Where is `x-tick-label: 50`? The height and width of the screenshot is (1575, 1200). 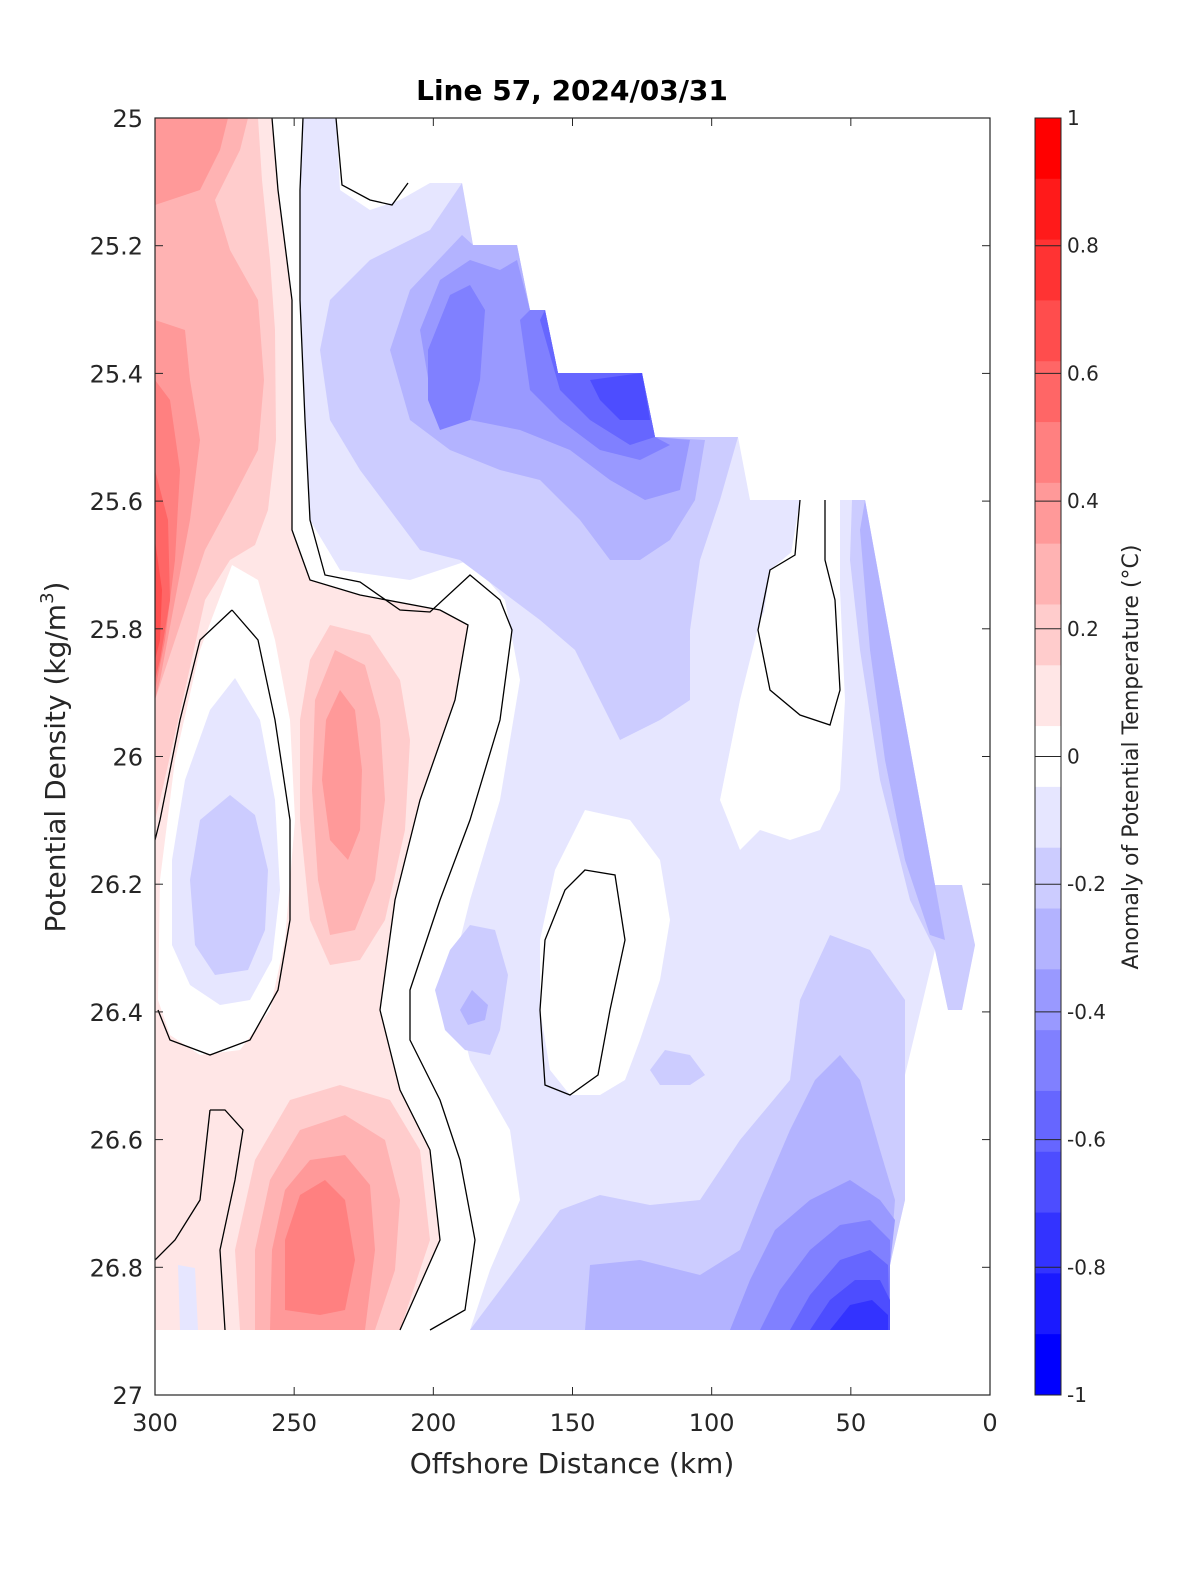 x-tick-label: 50 is located at coordinates (851, 1423).